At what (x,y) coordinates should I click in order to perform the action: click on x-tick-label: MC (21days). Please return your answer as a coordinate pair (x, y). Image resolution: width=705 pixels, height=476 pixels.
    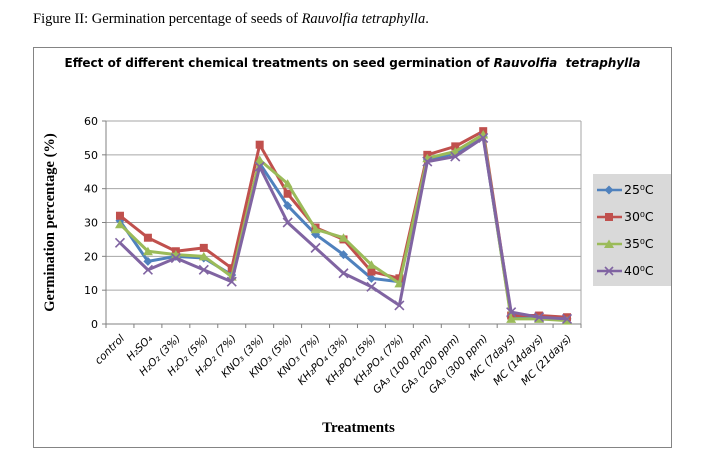
    Looking at the image, I should click on (546, 360).